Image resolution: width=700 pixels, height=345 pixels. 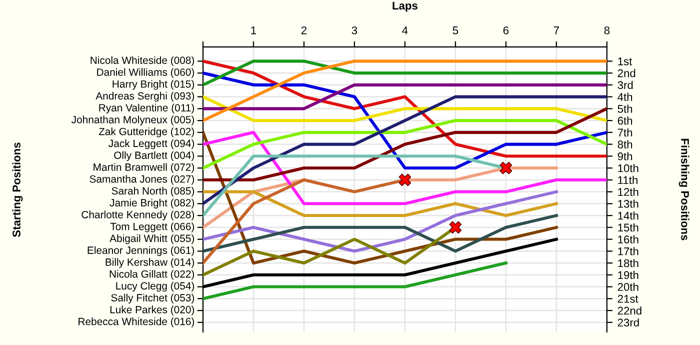 What do you see at coordinates (142, 61) in the screenshot?
I see `text: Nicola Whiteside (008)` at bounding box center [142, 61].